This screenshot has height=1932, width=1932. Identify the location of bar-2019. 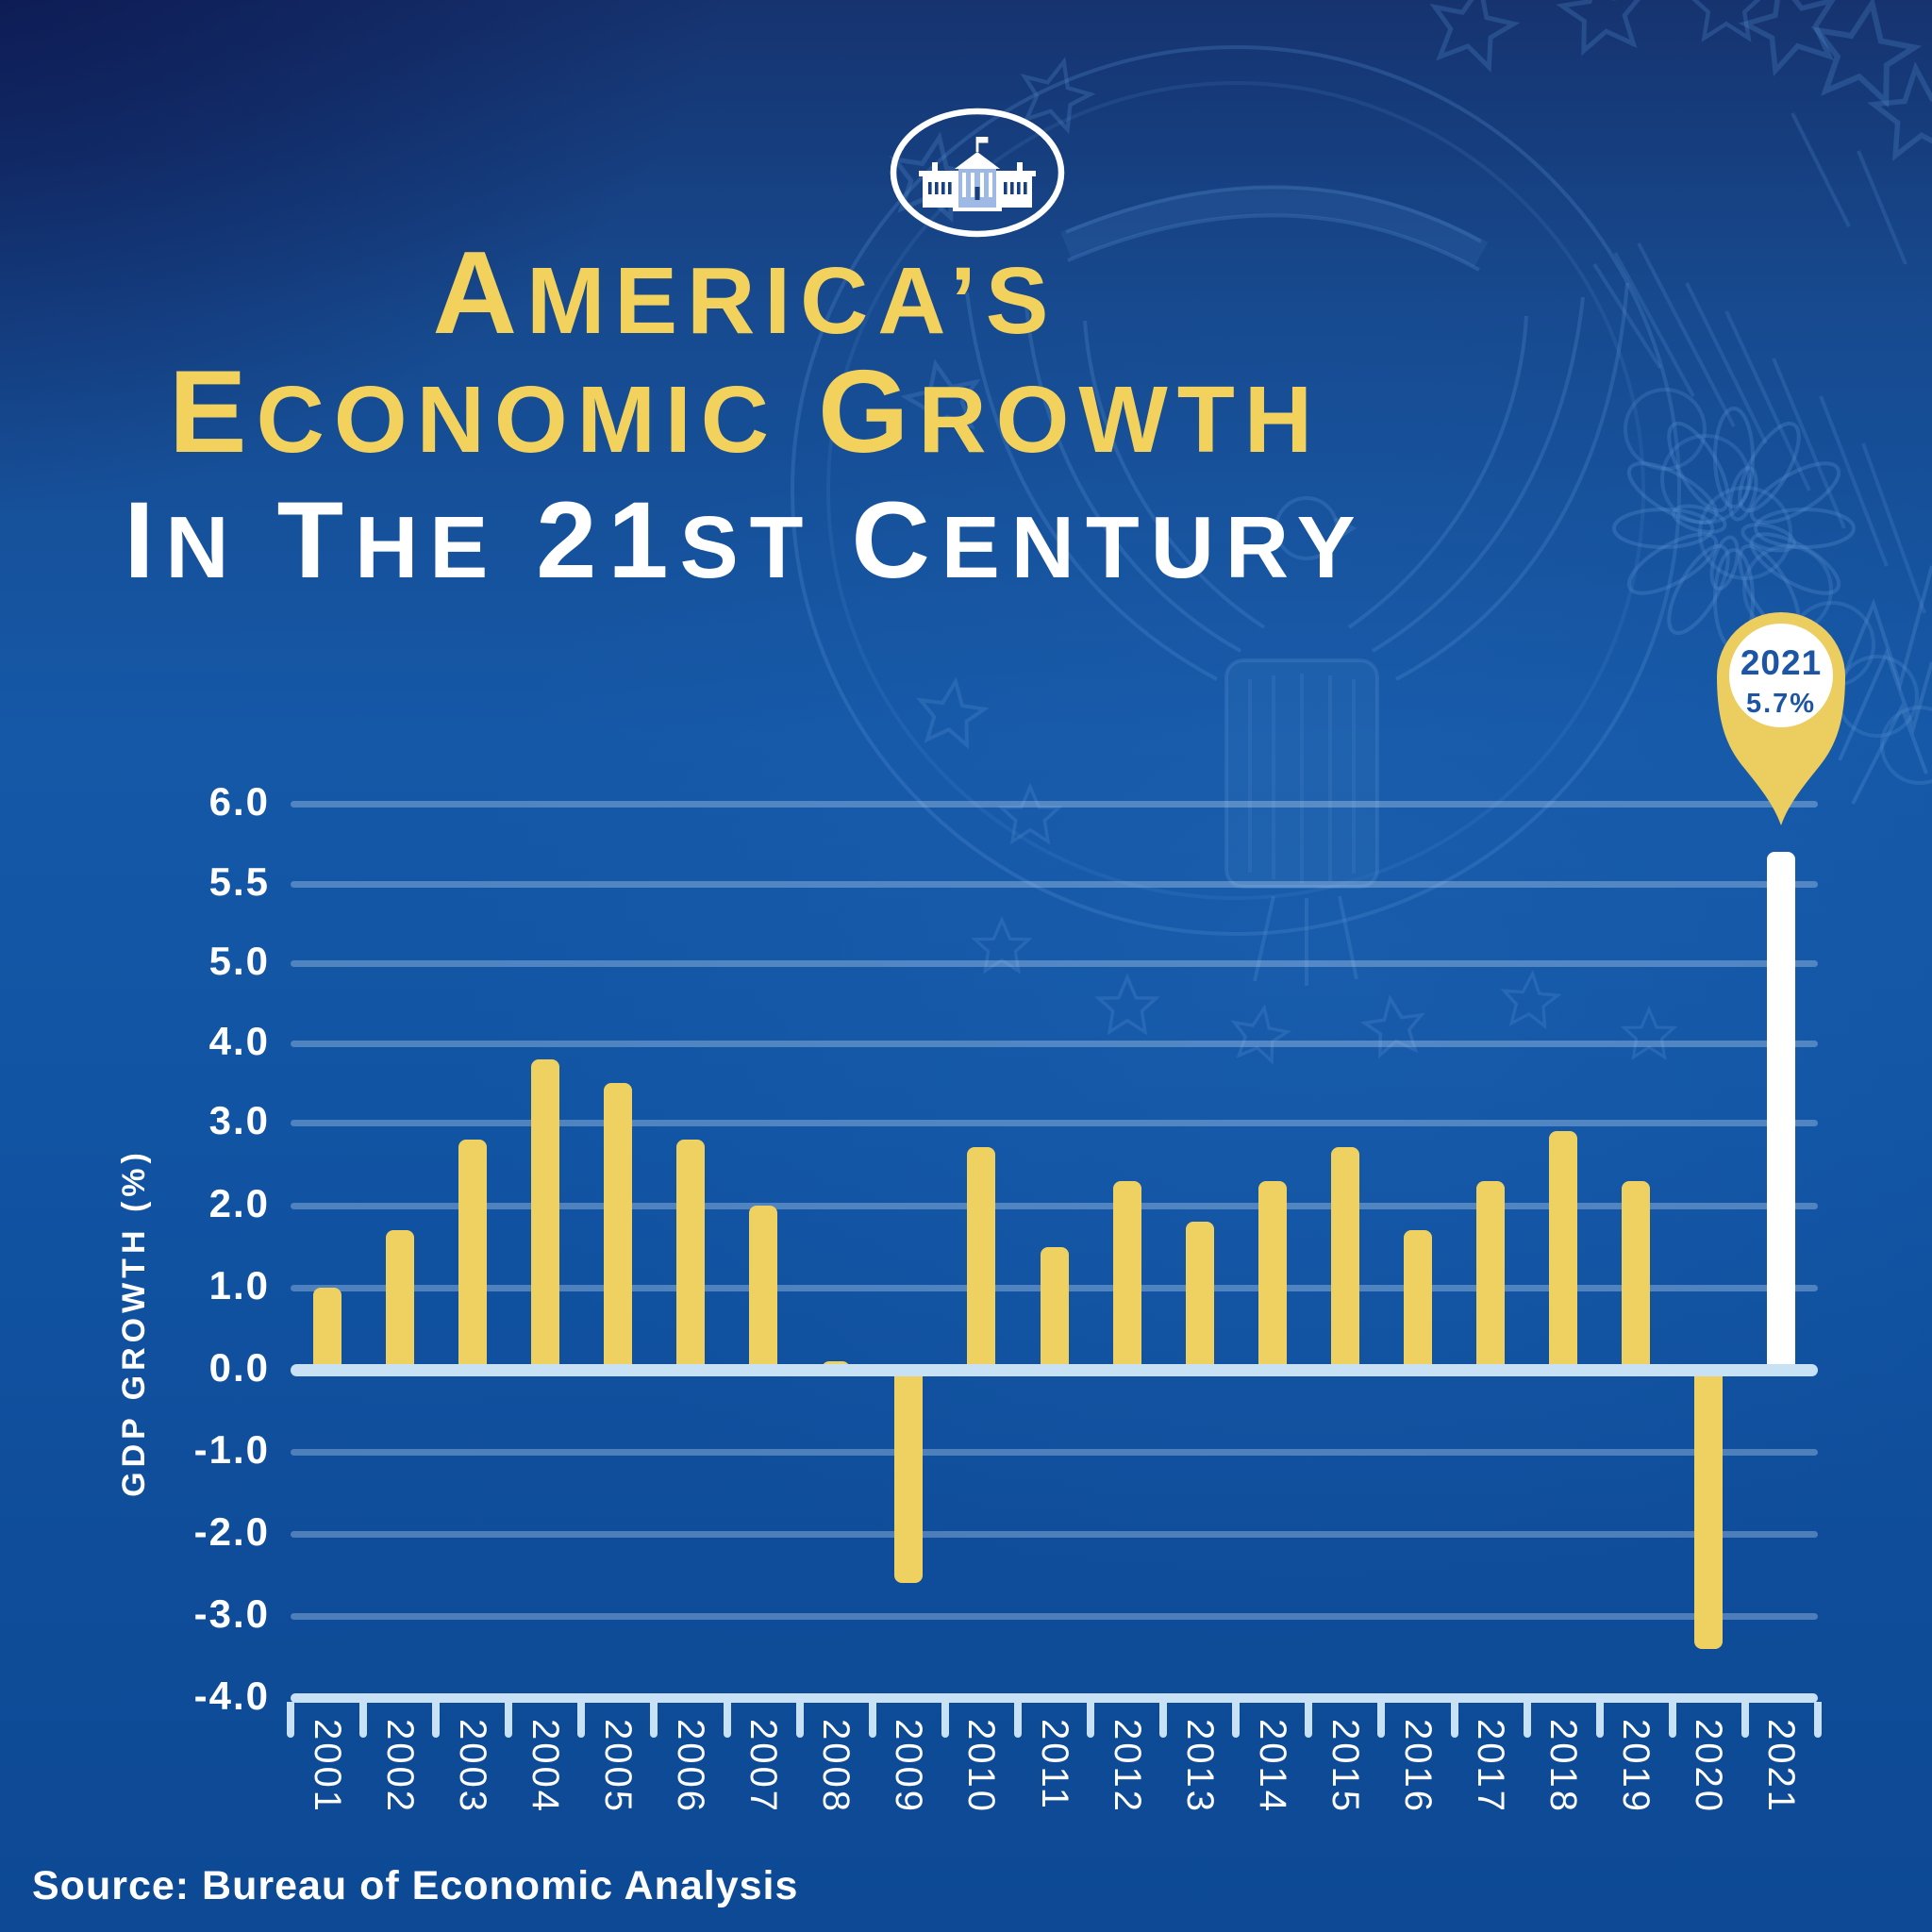
(1637, 1275).